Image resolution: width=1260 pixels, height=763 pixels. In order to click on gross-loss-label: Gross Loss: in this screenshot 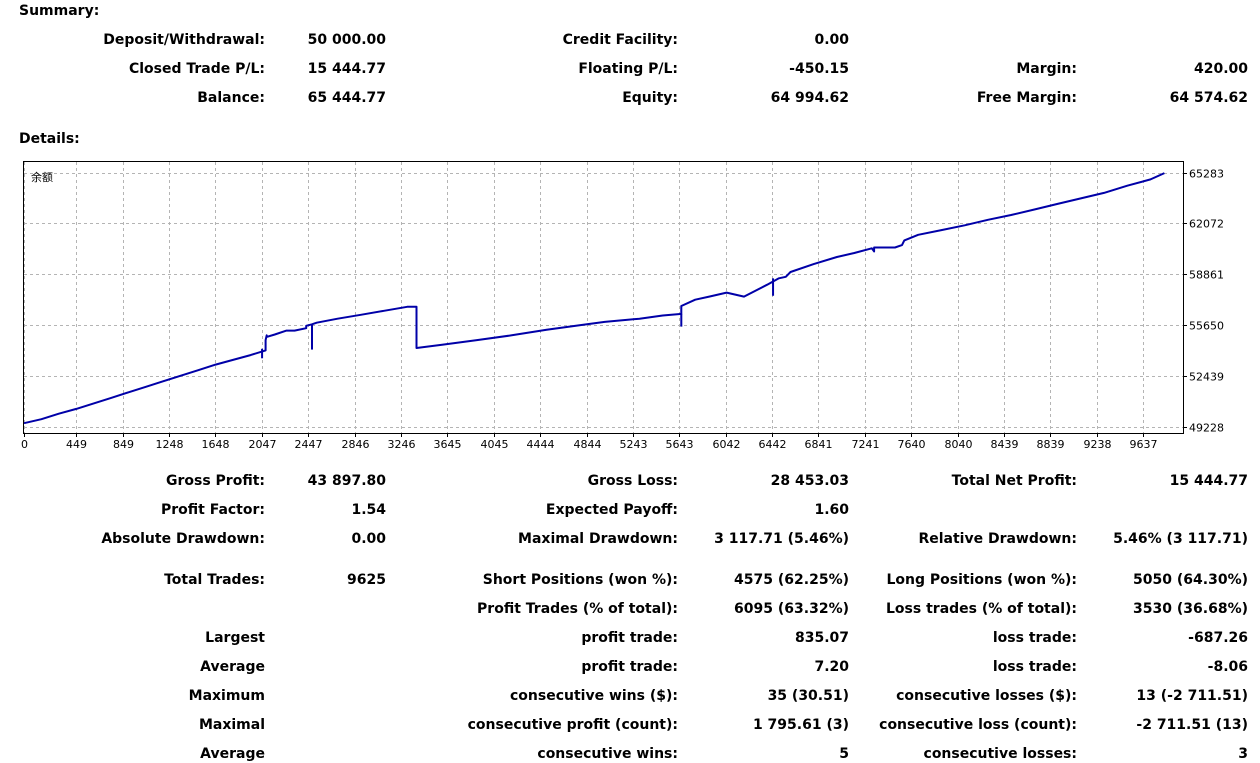, I will do `click(632, 481)`.